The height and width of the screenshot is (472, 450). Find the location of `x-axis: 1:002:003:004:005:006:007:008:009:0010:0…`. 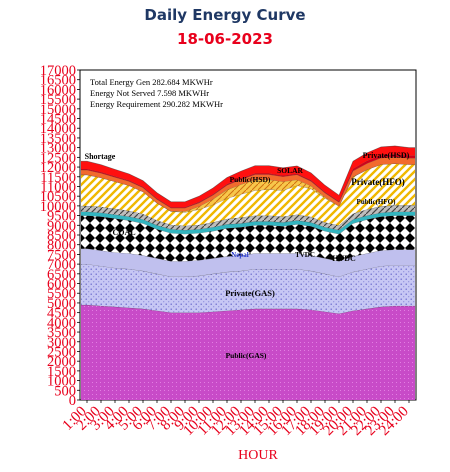

x-axis: 1:002:003:004:005:006:007:008:009:0010:0… is located at coordinates (236, 419).